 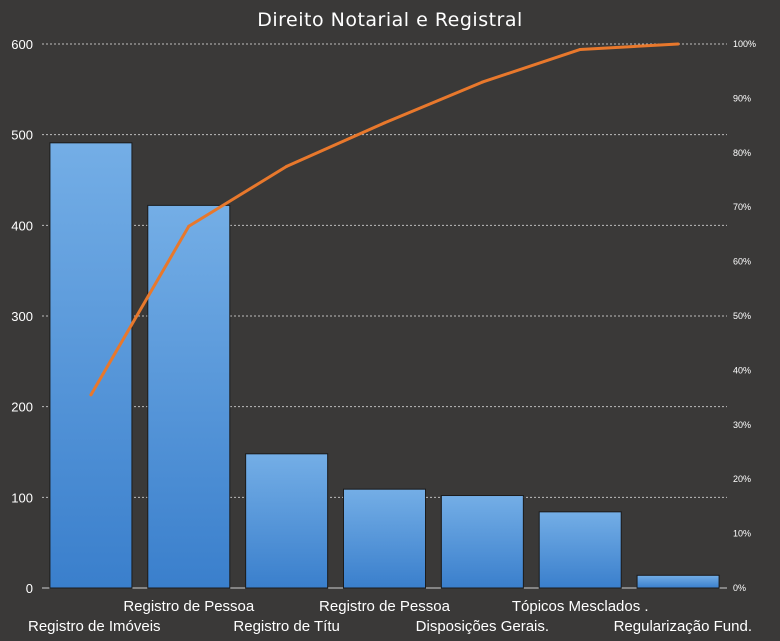 What do you see at coordinates (742, 370) in the screenshot?
I see `y2-tick-label: 40%` at bounding box center [742, 370].